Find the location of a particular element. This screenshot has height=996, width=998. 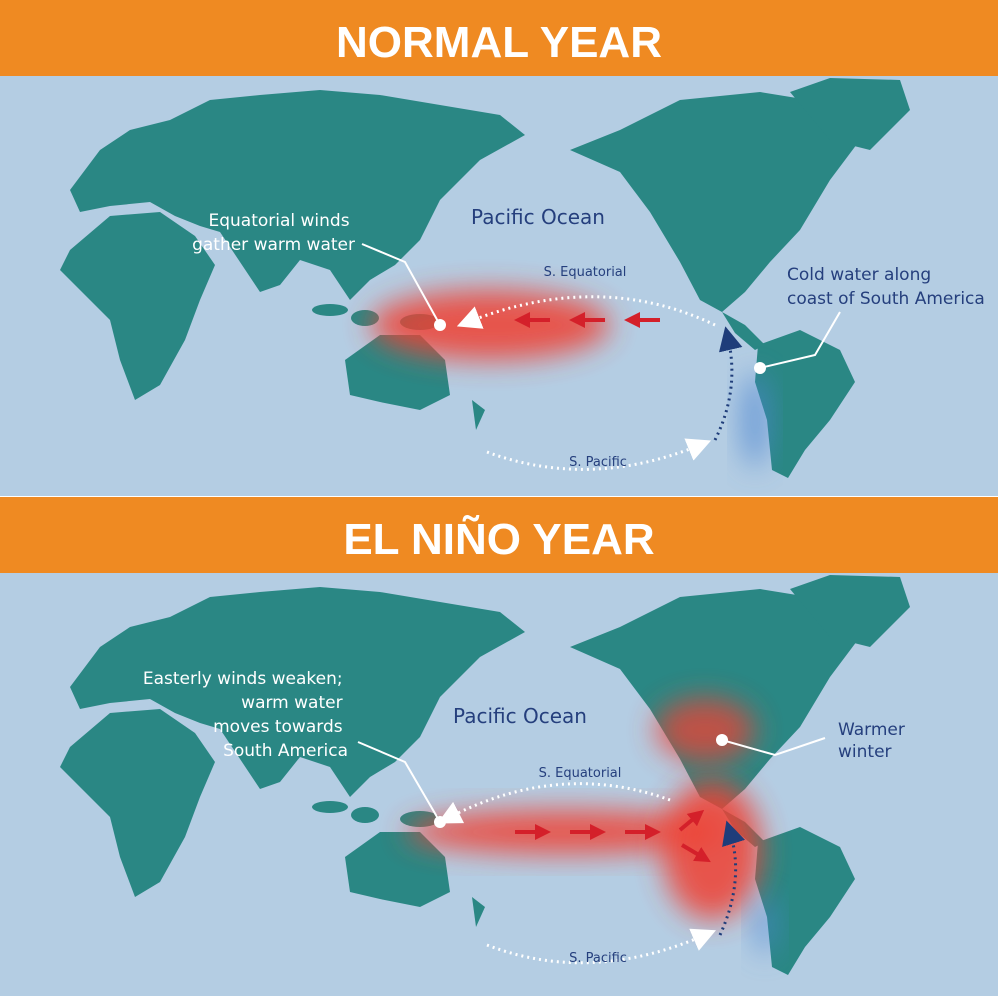

wind-arrows is located at coordinates (613, 836).